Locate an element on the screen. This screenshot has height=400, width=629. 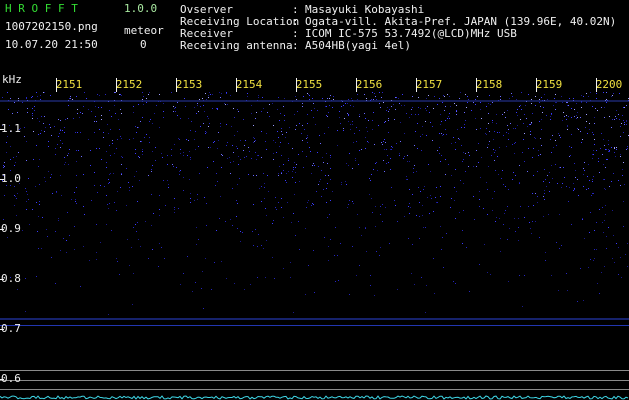
info-label: Receiving Location is located at coordinates (239, 21).